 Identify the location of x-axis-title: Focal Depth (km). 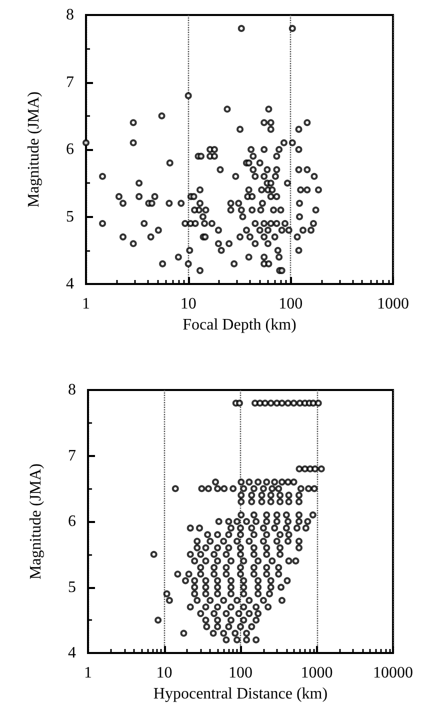
(239, 325).